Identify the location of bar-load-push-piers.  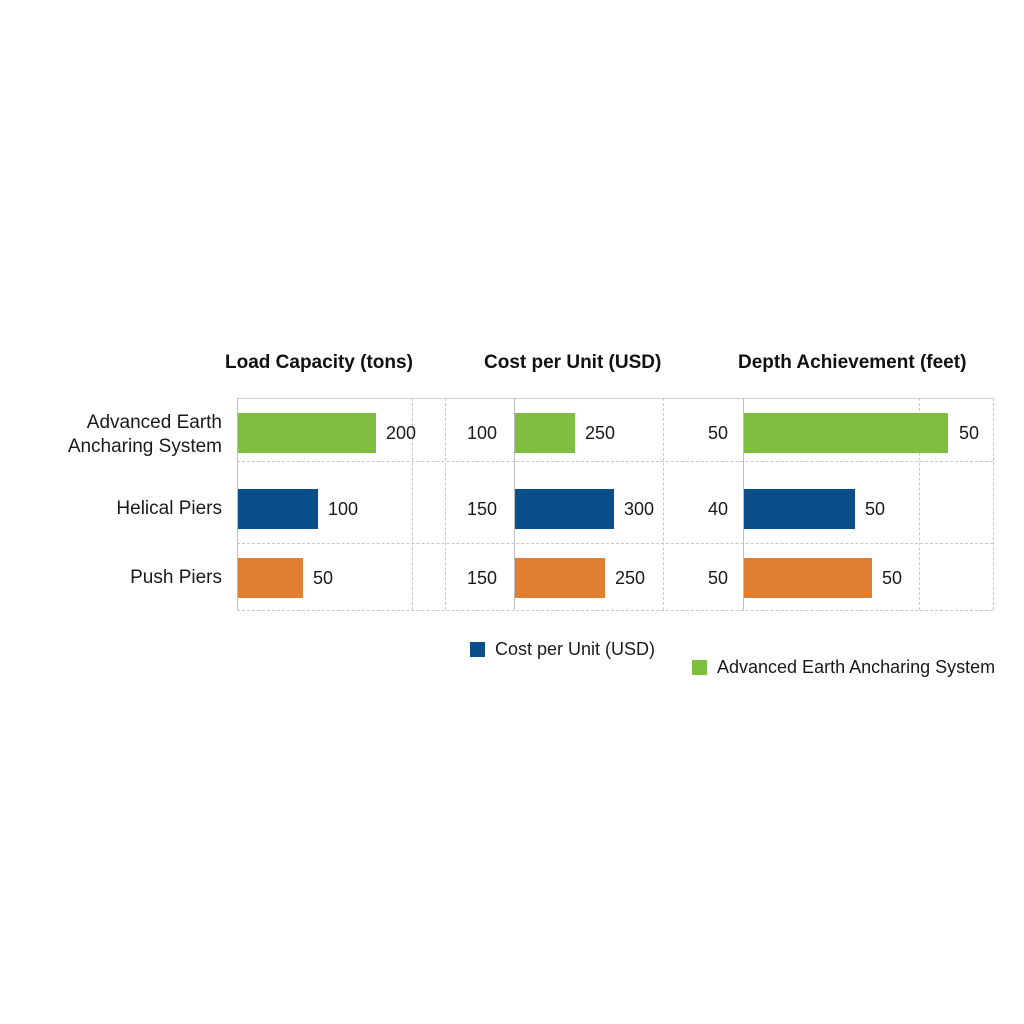
(270, 578).